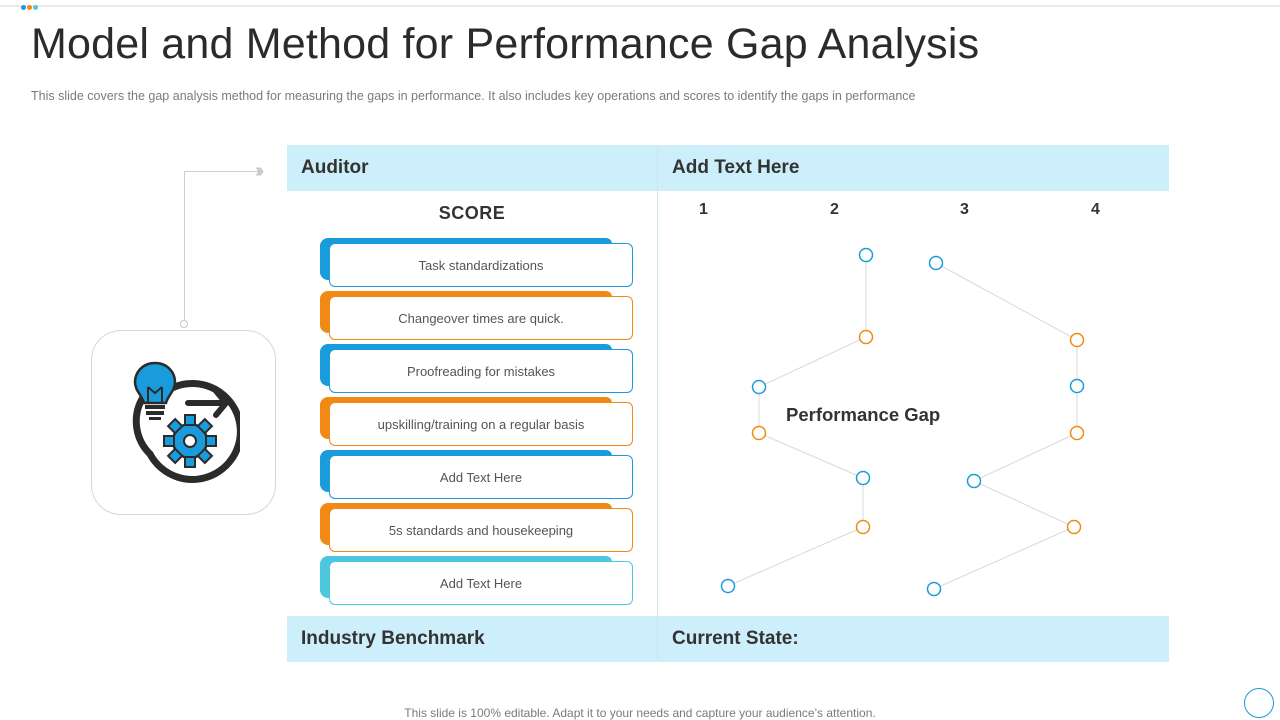  What do you see at coordinates (472, 168) in the screenshot?
I see `header-auditor: Auditor` at bounding box center [472, 168].